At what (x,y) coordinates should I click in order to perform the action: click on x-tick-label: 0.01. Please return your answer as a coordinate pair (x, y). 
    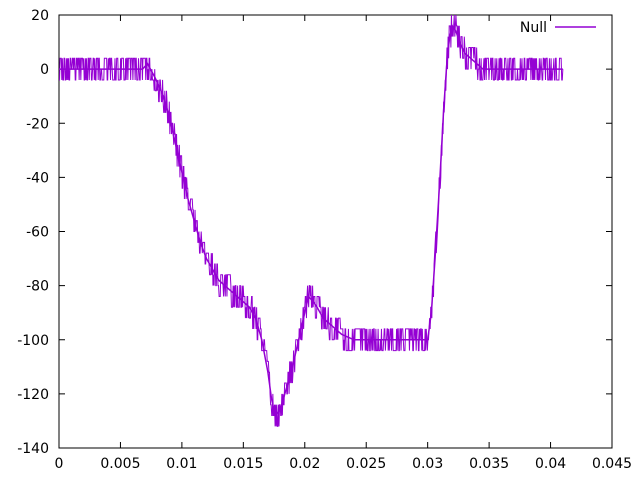
    Looking at the image, I should click on (181, 464).